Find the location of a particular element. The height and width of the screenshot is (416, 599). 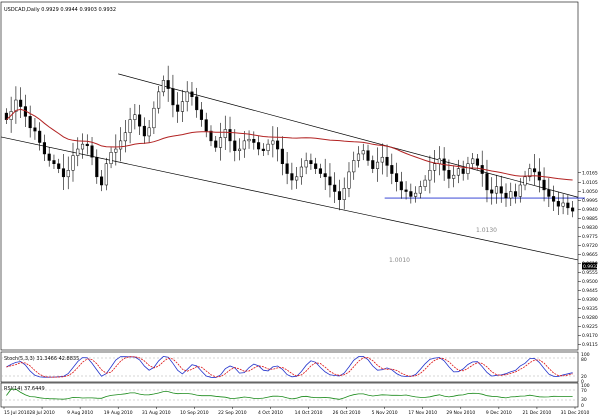

time-tick-label: 9 Dec 2010 is located at coordinates (499, 413).